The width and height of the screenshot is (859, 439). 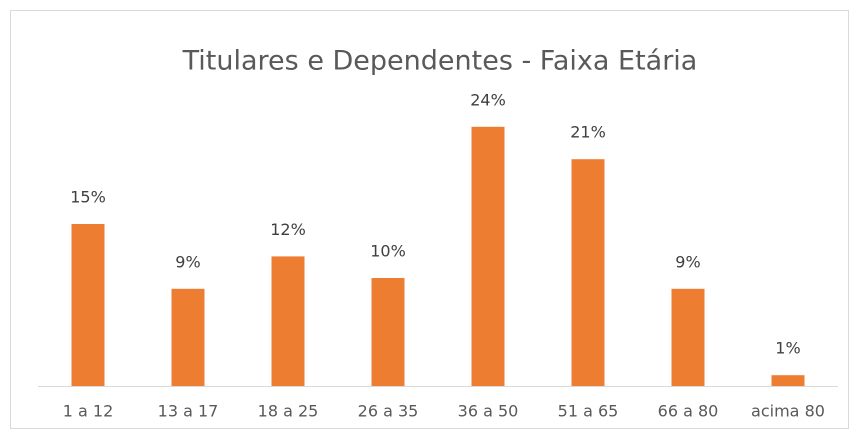 I want to click on data-label: 1%, so click(x=787, y=348).